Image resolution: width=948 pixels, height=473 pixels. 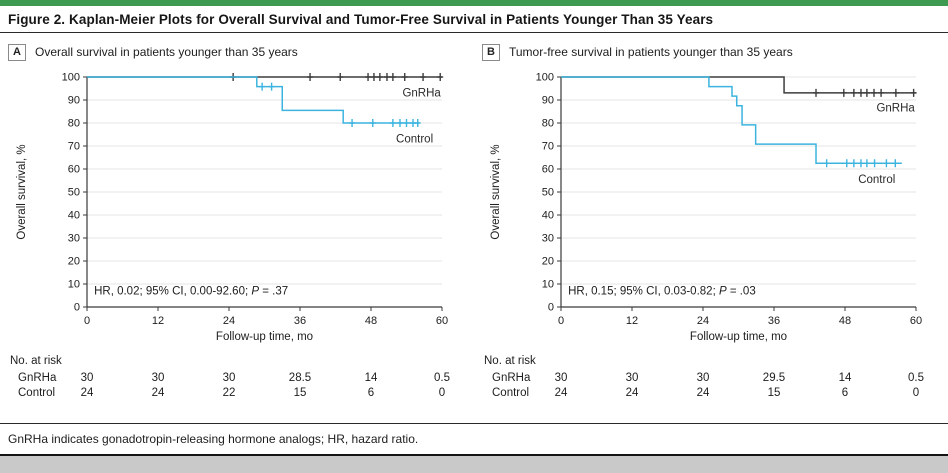 What do you see at coordinates (474, 455) in the screenshot?
I see `bottom-rule` at bounding box center [474, 455].